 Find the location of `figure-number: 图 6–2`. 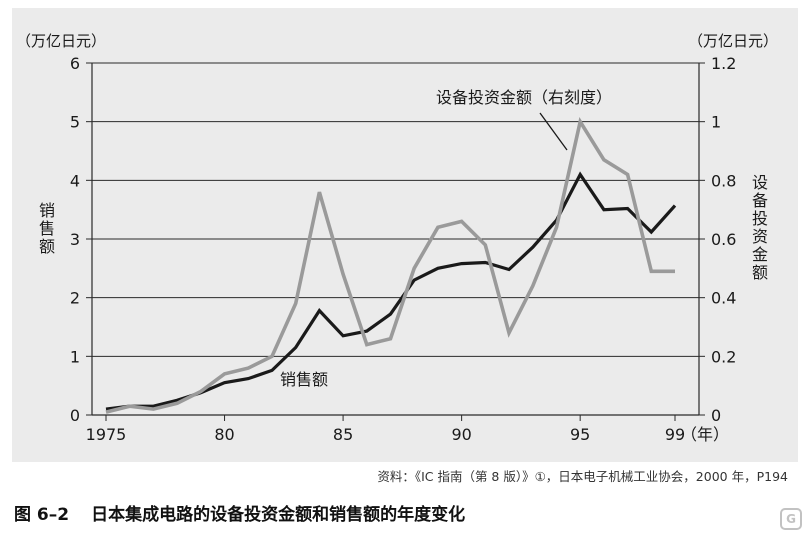

figure-number: 图 6–2 is located at coordinates (42, 515).